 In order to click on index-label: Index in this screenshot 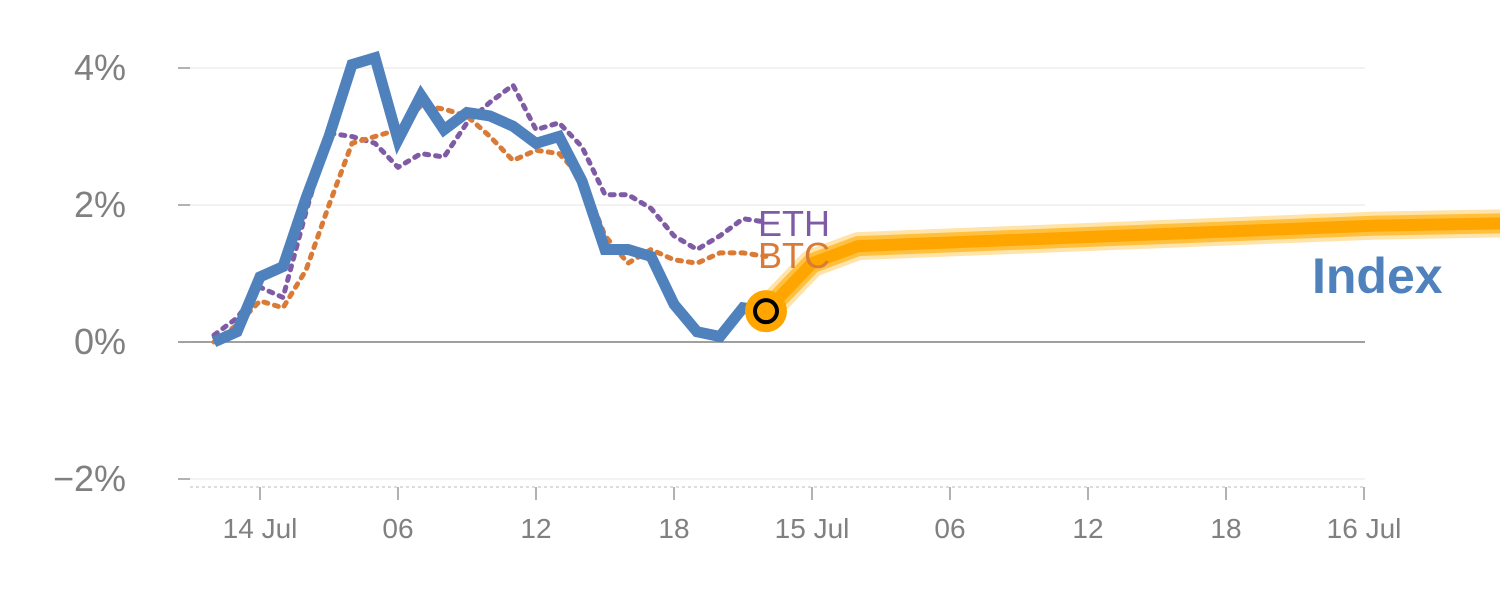, I will do `click(1377, 276)`.